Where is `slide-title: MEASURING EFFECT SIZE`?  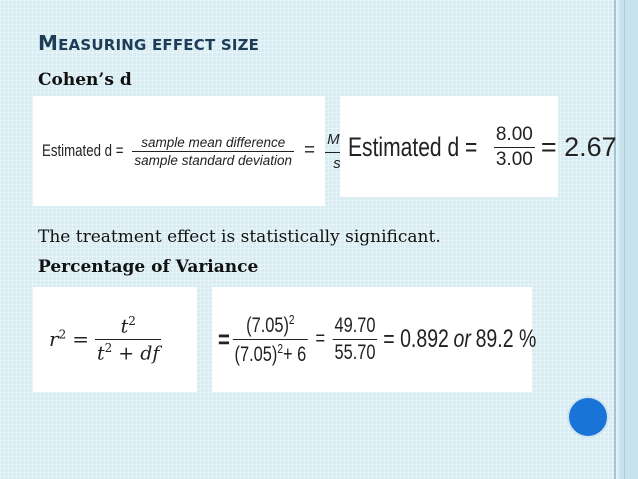 slide-title: MEASURING EFFECT SIZE is located at coordinates (148, 43).